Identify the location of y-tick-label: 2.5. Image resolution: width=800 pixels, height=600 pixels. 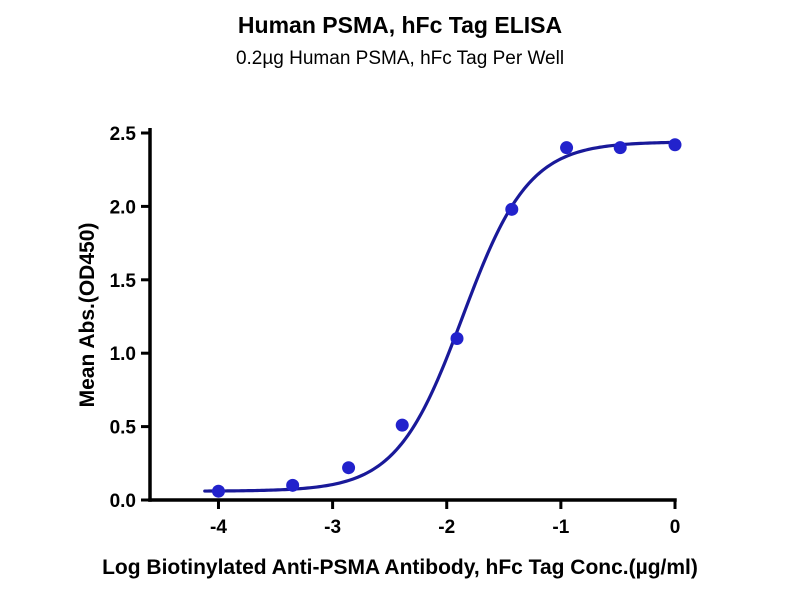
(123, 134).